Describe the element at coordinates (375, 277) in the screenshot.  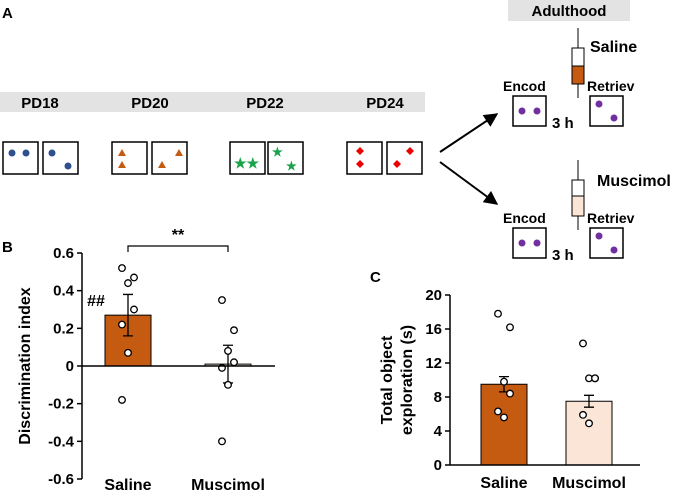
I see `panel-label: C` at that location.